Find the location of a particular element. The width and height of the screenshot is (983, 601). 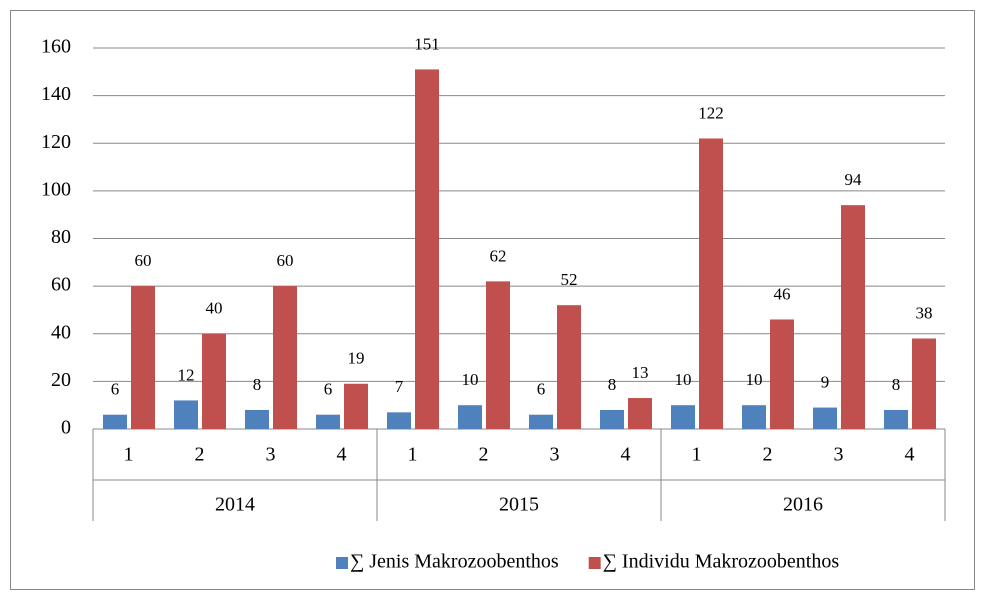

group-label: 2016 is located at coordinates (803, 505).